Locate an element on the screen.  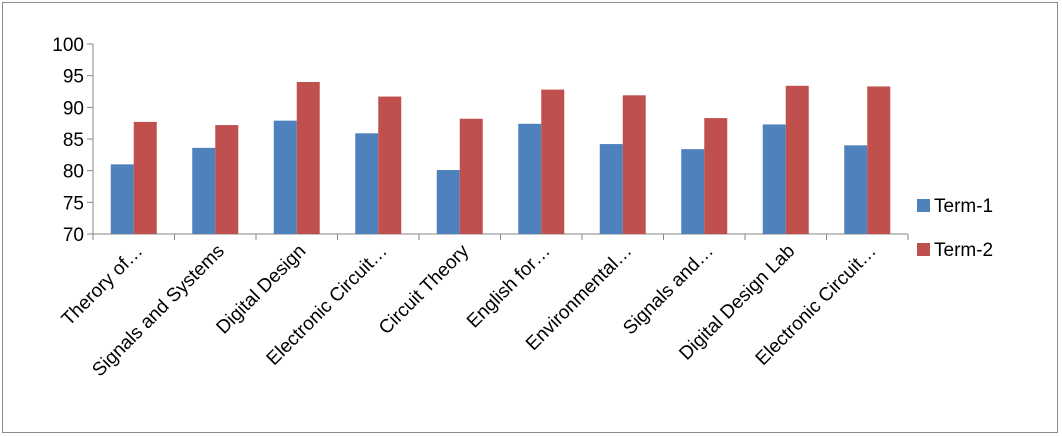
y-tick-label: 100 is located at coordinates (68, 45).